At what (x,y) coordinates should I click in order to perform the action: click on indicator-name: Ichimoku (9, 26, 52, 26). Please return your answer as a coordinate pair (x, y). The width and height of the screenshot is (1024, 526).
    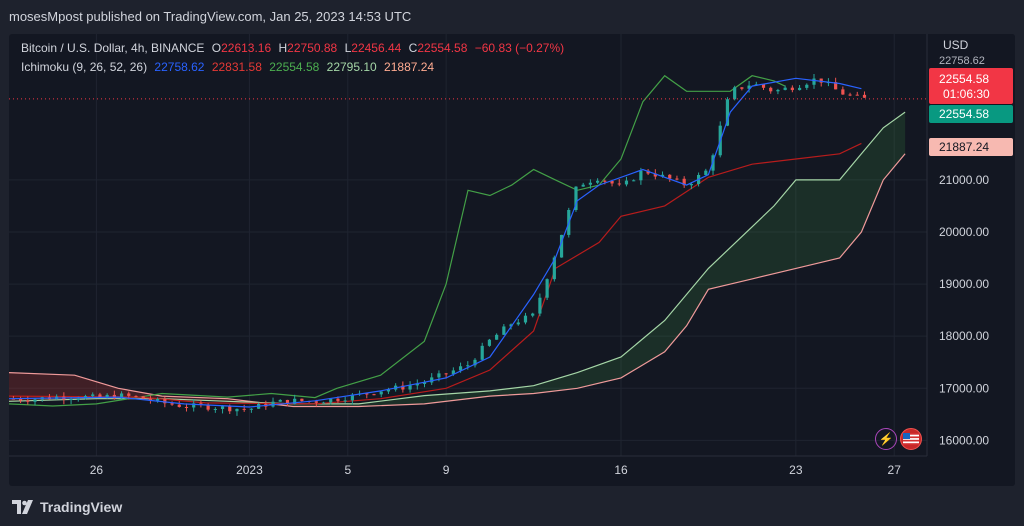
    Looking at the image, I should click on (84, 67).